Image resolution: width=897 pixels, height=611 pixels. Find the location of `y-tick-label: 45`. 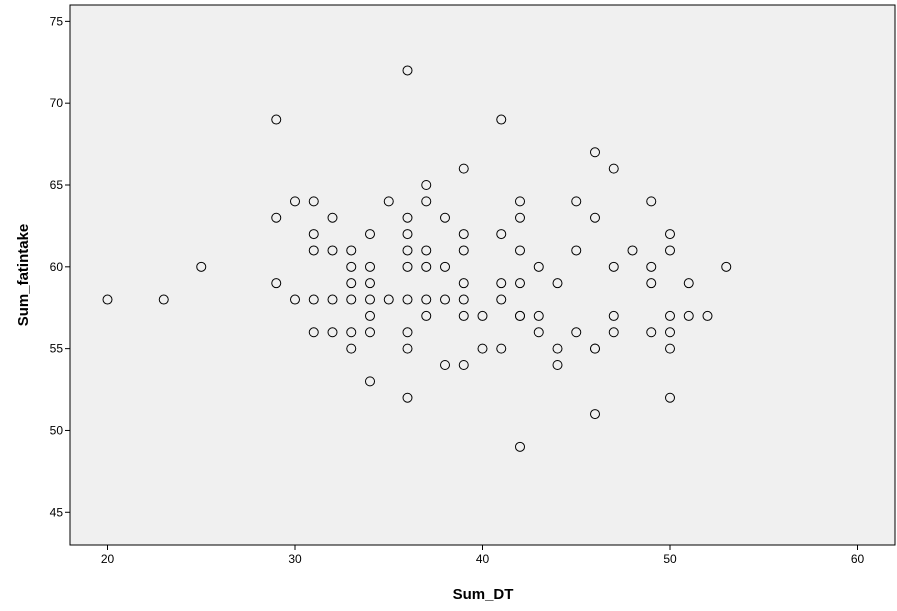

y-tick-label: 45 is located at coordinates (57, 512).